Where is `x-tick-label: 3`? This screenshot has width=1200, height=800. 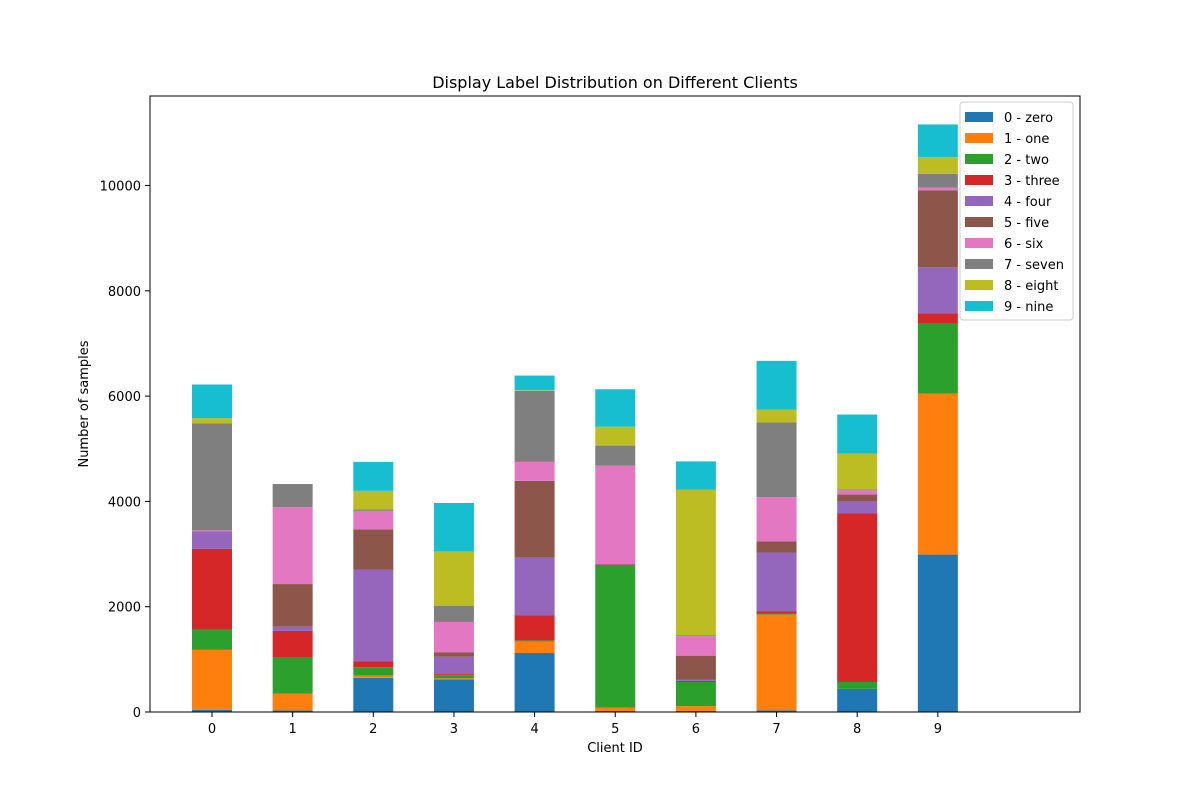
x-tick-label: 3 is located at coordinates (454, 729).